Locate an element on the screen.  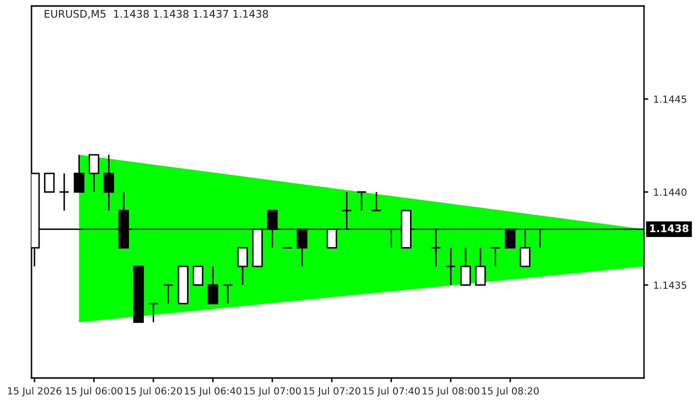
x-tick-label: 15 Jul 06:20 is located at coordinates (153, 391).